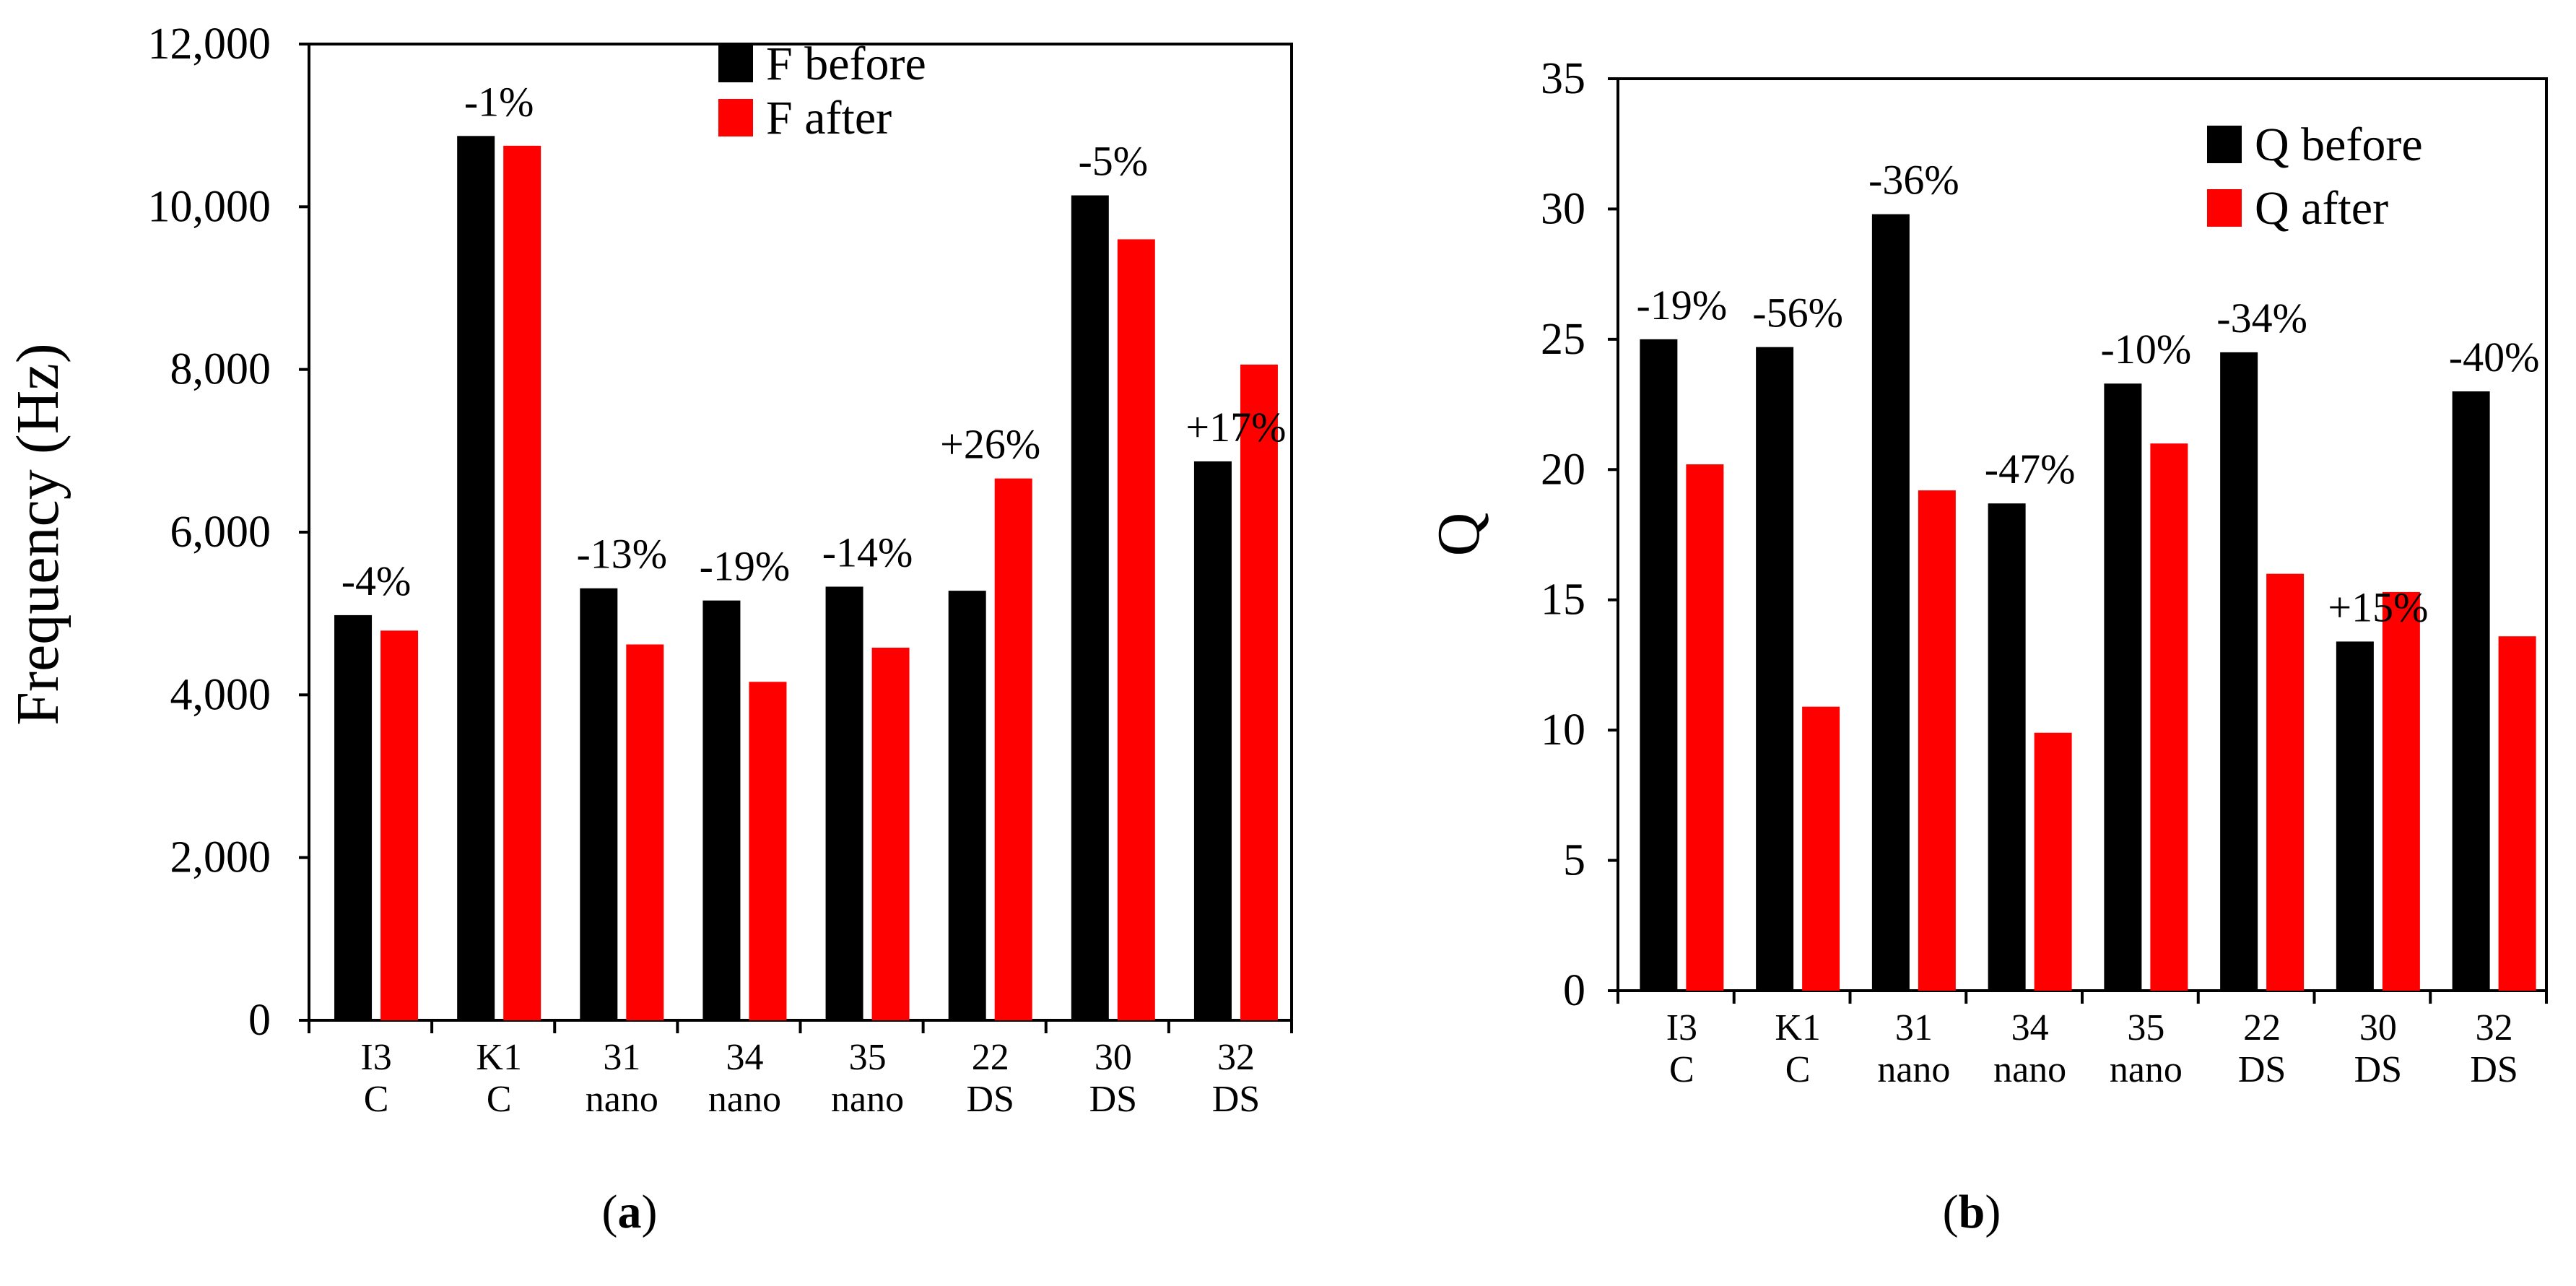 The height and width of the screenshot is (1286, 2576). What do you see at coordinates (220, 694) in the screenshot?
I see `y-tick-label: 4,000` at bounding box center [220, 694].